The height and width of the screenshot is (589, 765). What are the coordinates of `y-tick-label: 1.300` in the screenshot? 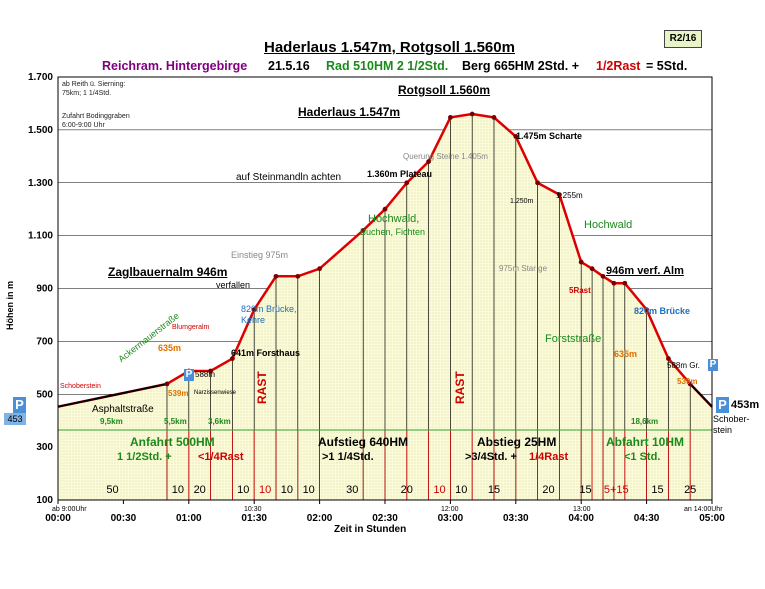 It's located at (40, 183).